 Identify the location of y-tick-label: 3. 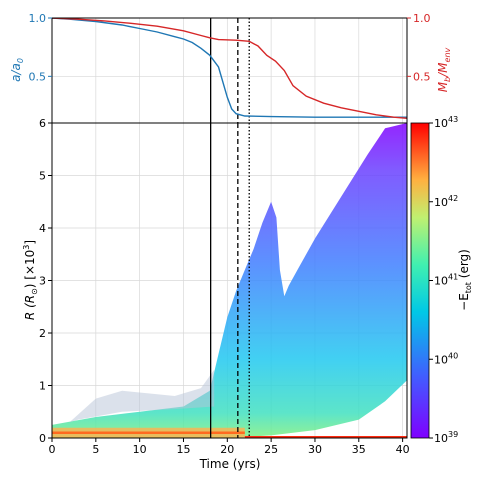
(42, 281).